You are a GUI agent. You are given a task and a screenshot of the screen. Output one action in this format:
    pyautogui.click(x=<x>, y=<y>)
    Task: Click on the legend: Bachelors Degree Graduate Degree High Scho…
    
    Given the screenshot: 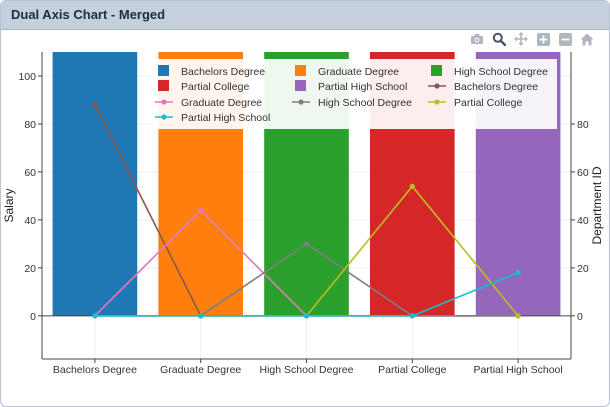 What is the action you would take?
    pyautogui.click(x=354, y=94)
    